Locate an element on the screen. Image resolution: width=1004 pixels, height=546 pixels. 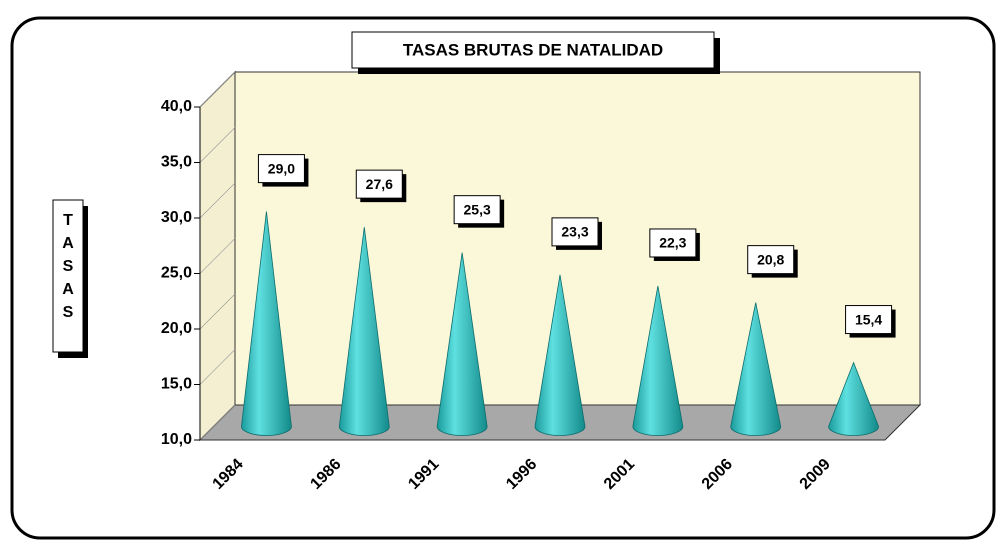
value-label: 15,4 is located at coordinates (868, 319).